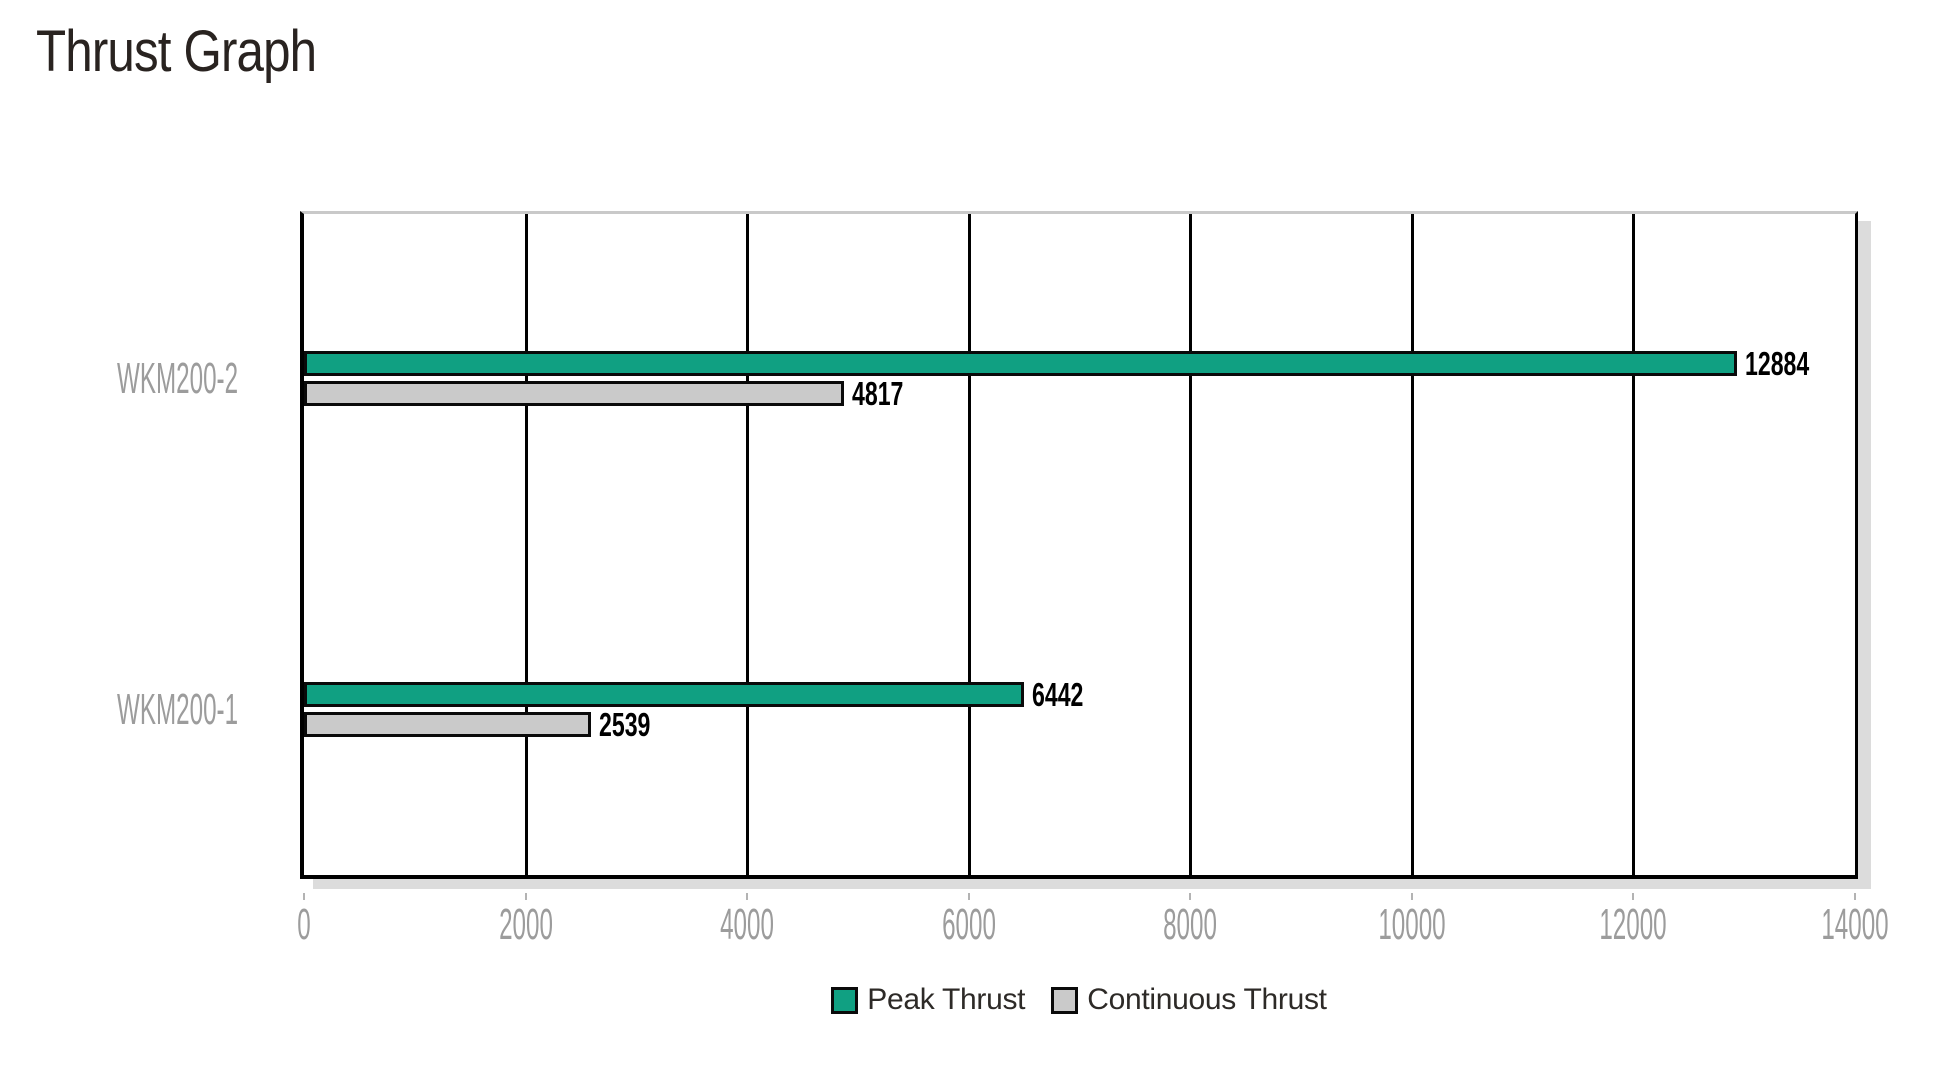 The height and width of the screenshot is (1076, 1949). I want to click on bar-value-label: 6442, so click(1057, 694).